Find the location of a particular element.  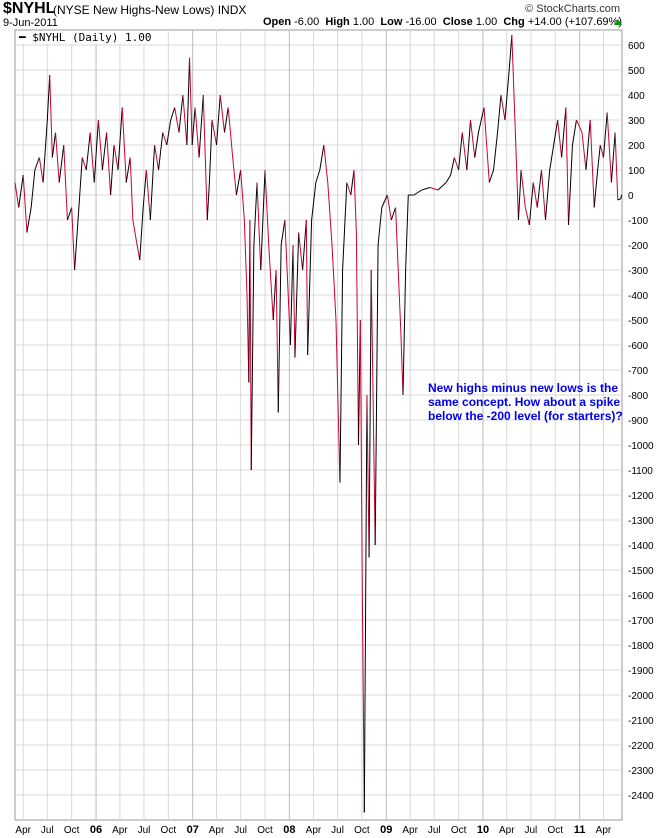

y-tick-label: -300 is located at coordinates (638, 271).